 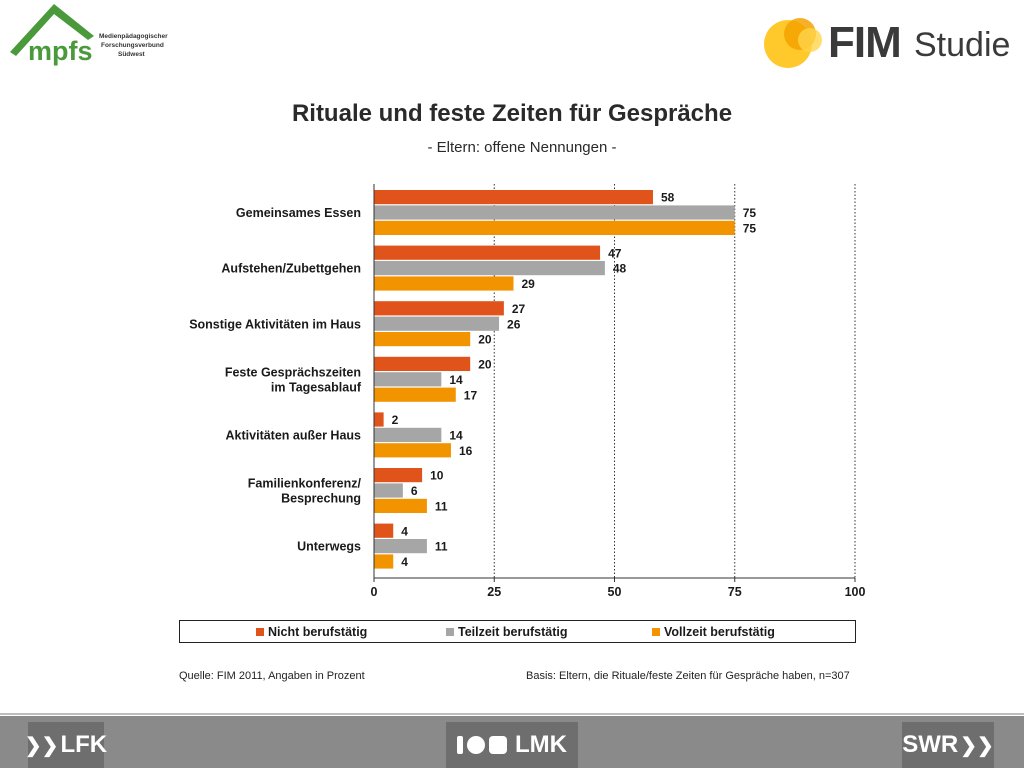 I want to click on chart-subtitle: - Eltern: offene Nennungen -, so click(x=522, y=147).